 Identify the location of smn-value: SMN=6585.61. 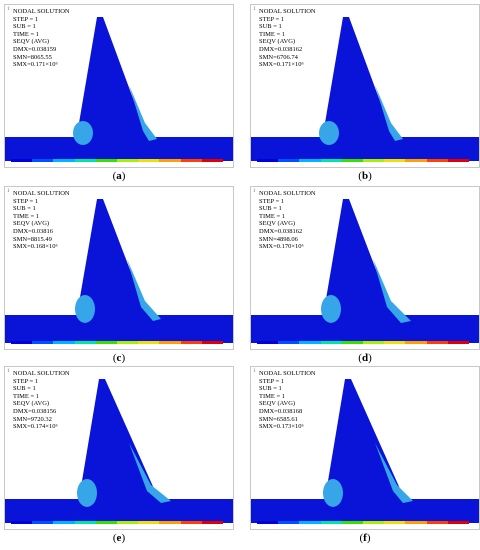
(278, 419).